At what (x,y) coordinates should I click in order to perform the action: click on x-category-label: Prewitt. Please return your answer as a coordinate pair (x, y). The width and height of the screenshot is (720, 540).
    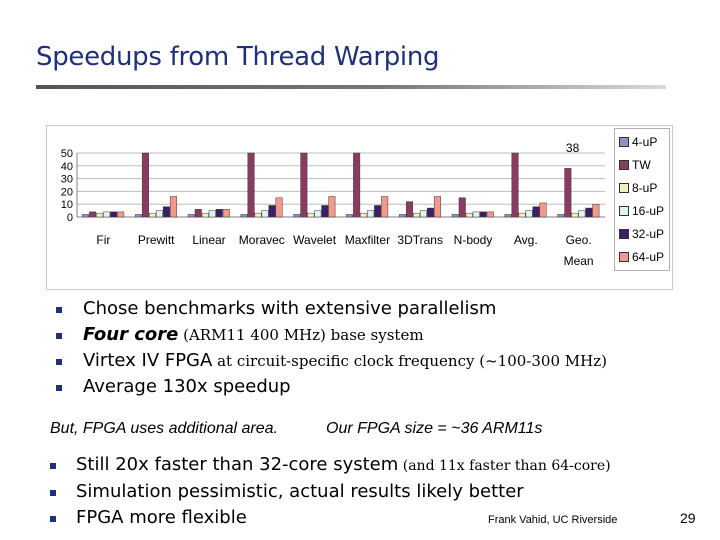
    Looking at the image, I should click on (156, 240).